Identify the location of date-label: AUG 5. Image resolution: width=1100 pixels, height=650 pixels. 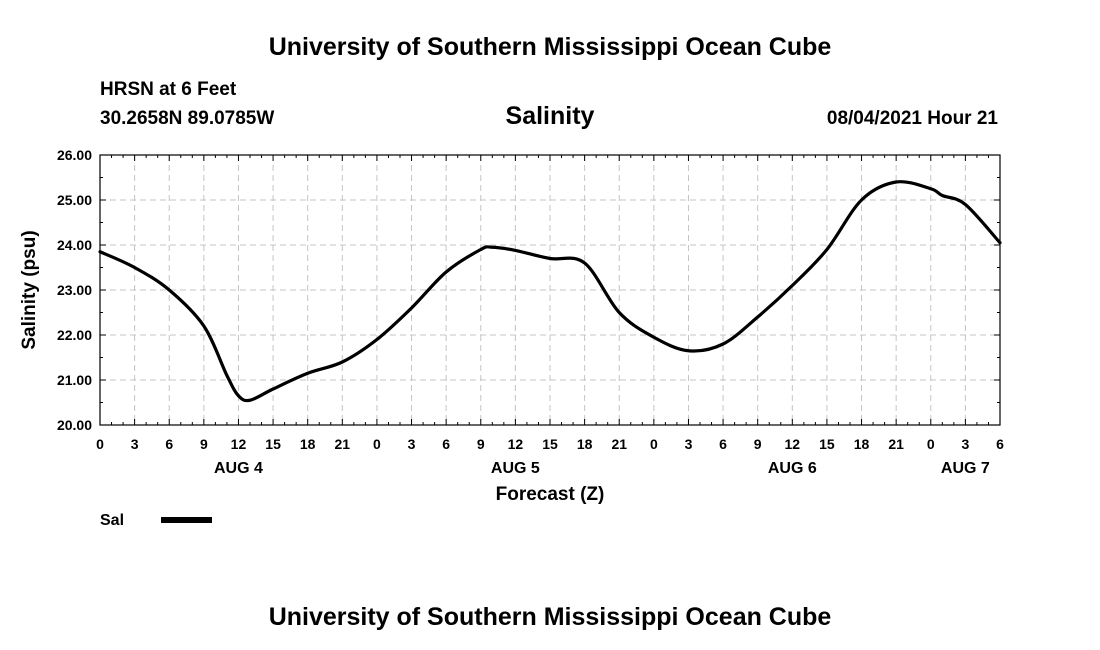
(515, 468).